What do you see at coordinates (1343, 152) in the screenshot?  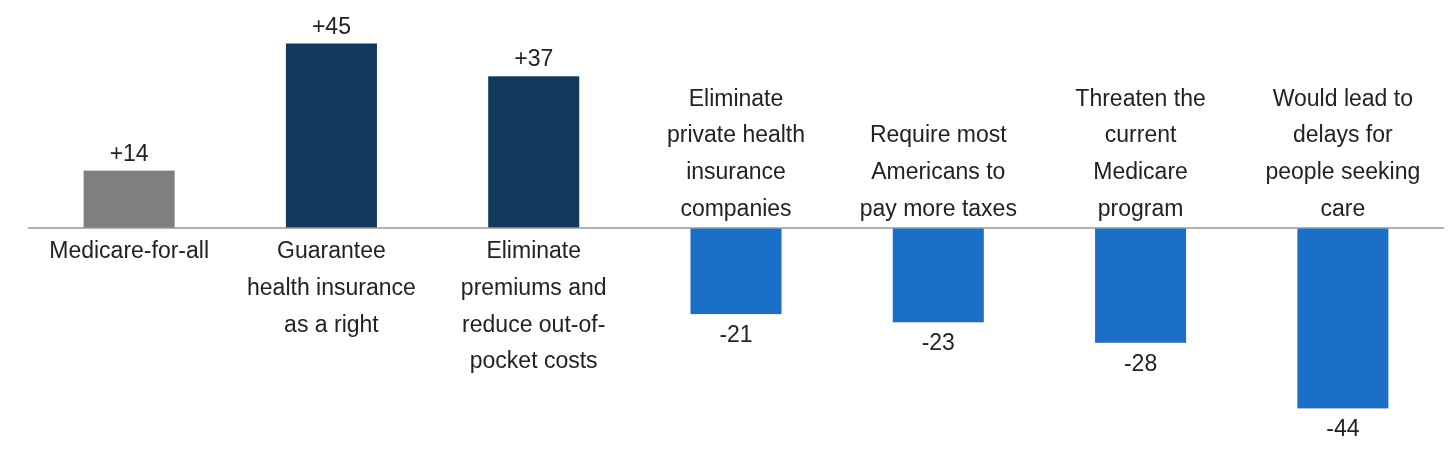 I see `x-tick-label: Would lead to delays for people seeking care` at bounding box center [1343, 152].